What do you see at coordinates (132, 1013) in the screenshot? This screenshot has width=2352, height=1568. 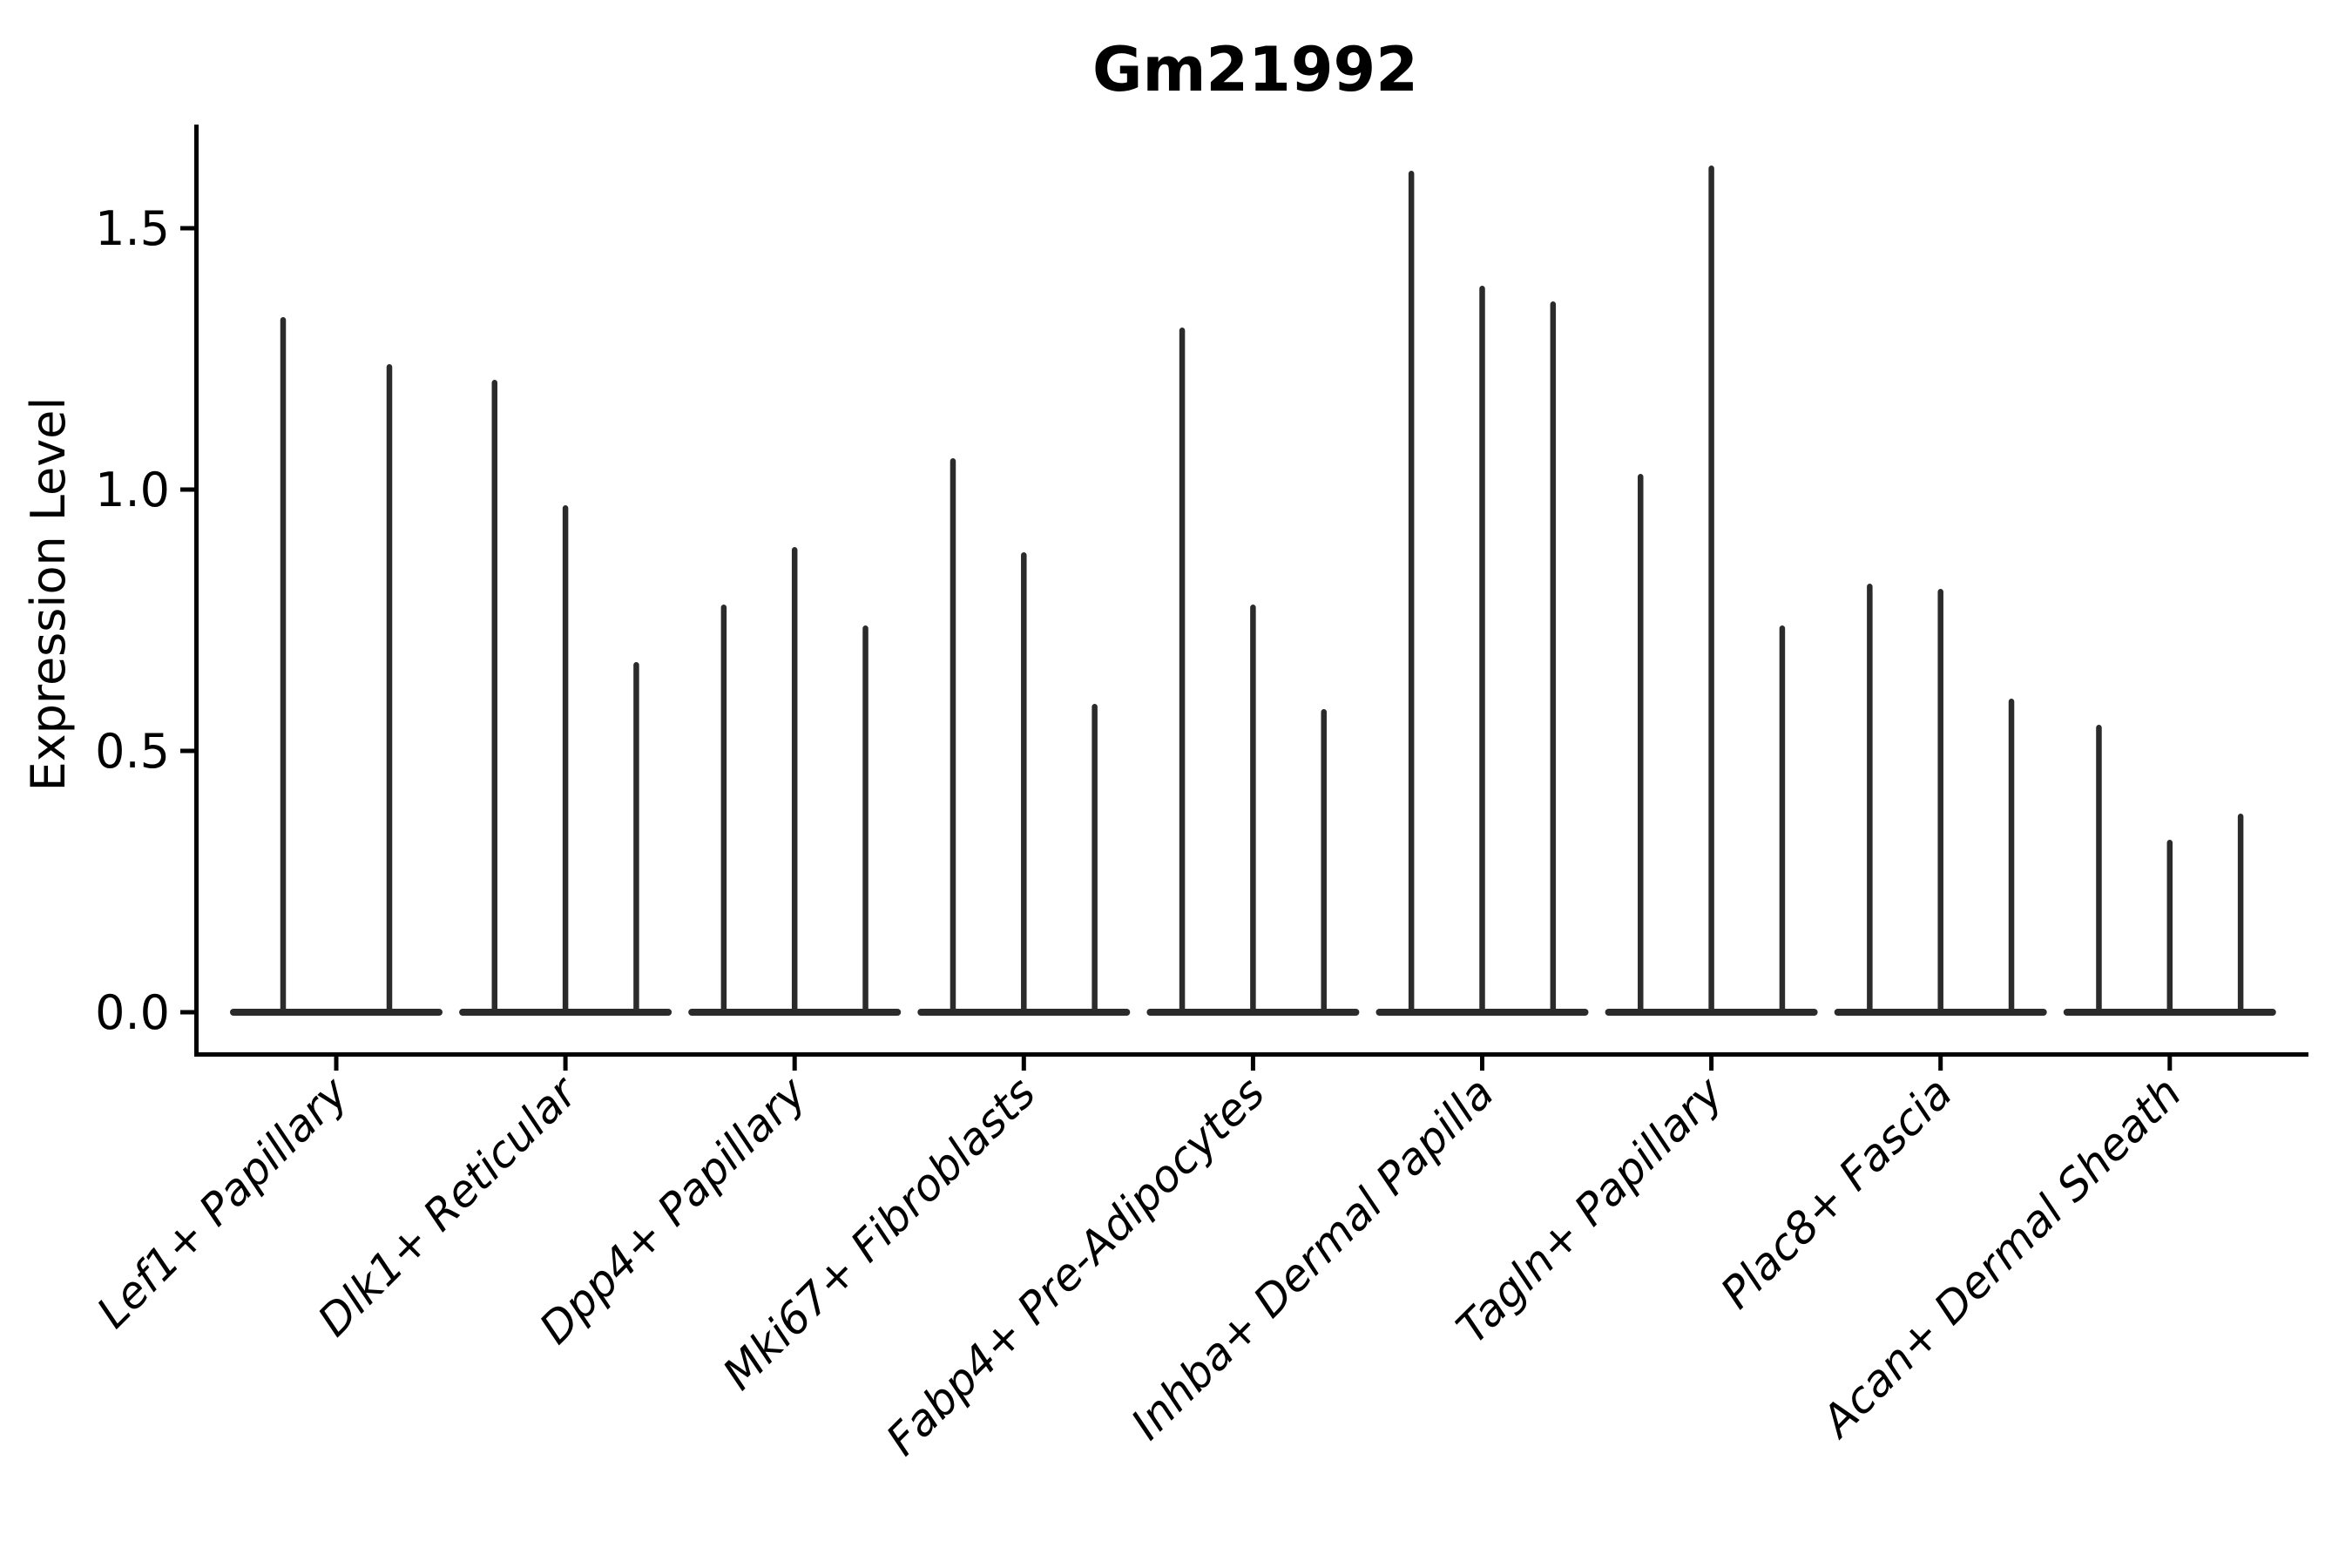 I see `y-tick-label: 0.0` at bounding box center [132, 1013].